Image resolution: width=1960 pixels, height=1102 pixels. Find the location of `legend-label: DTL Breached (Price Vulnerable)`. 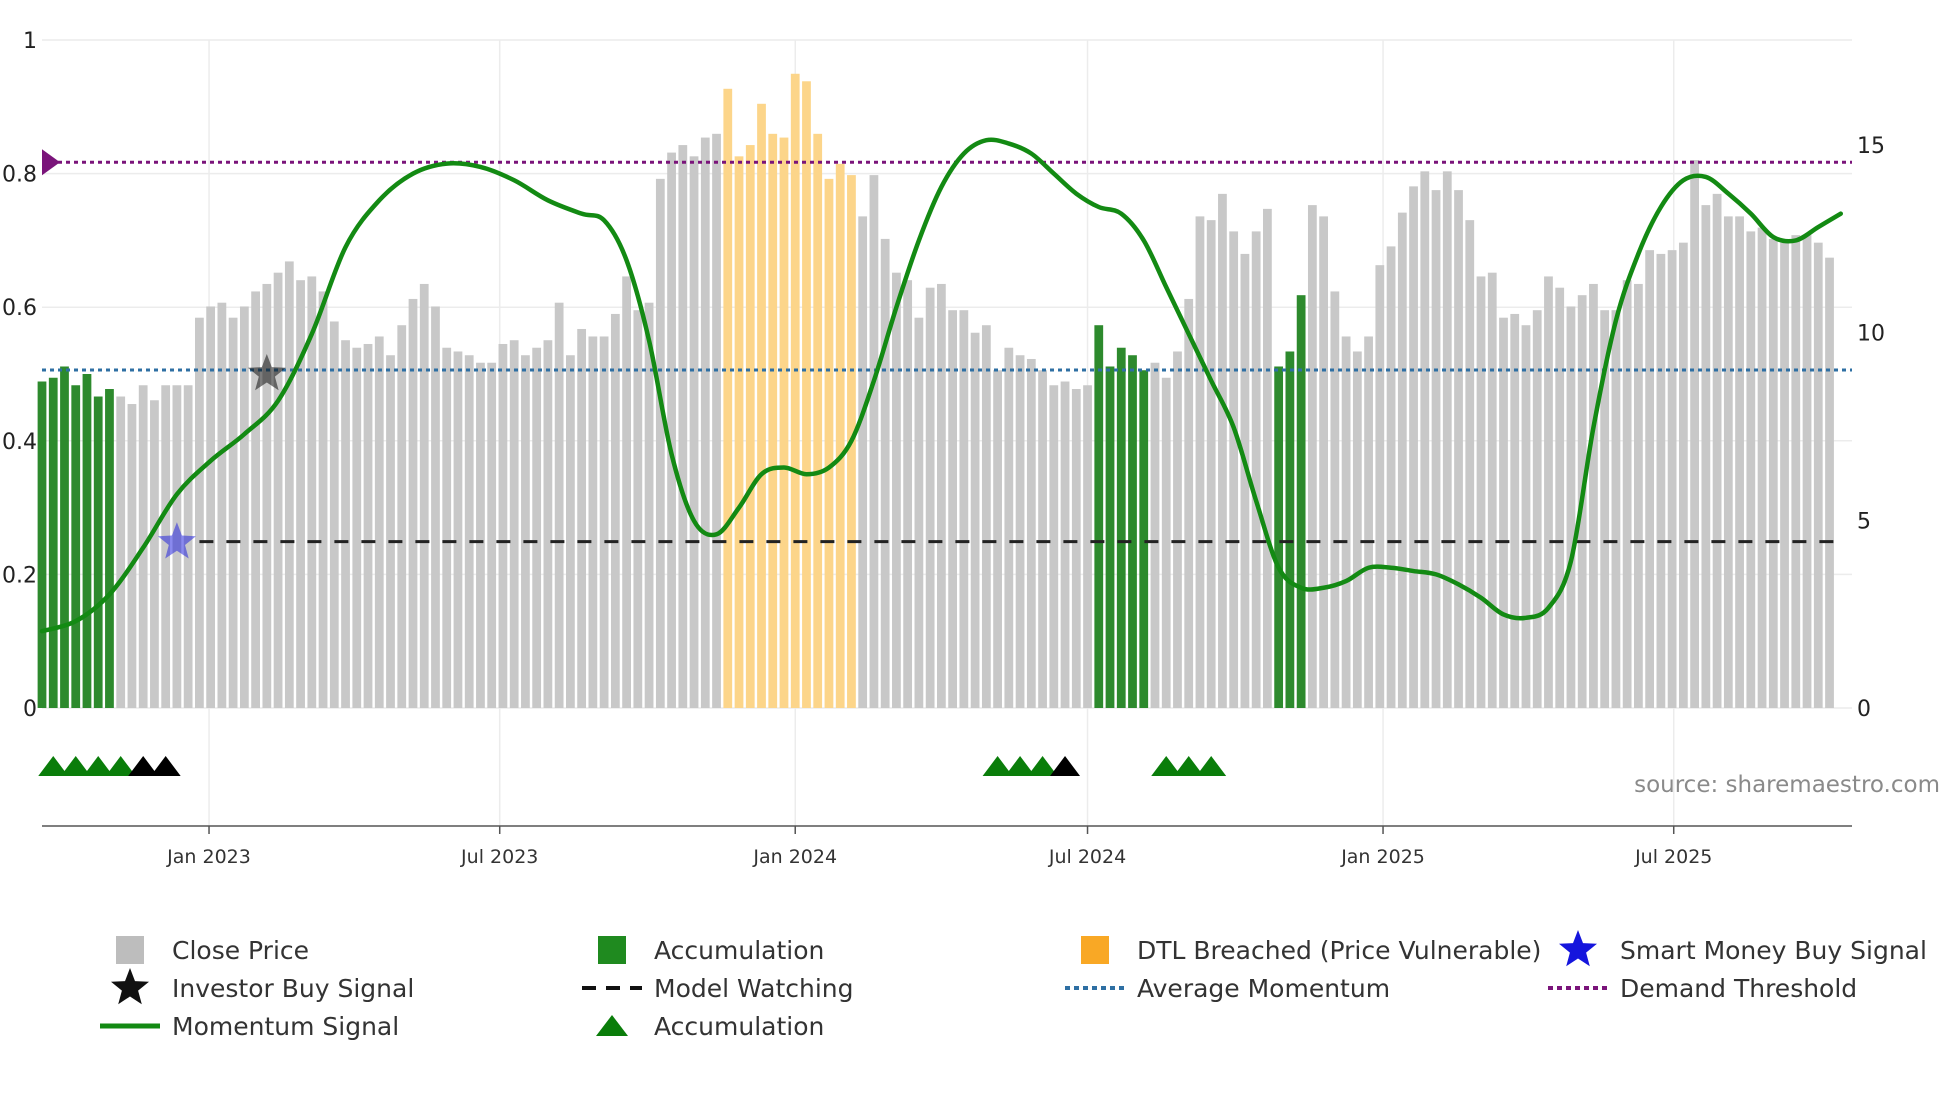

legend-label: DTL Breached (Price Vulnerable) is located at coordinates (1339, 950).